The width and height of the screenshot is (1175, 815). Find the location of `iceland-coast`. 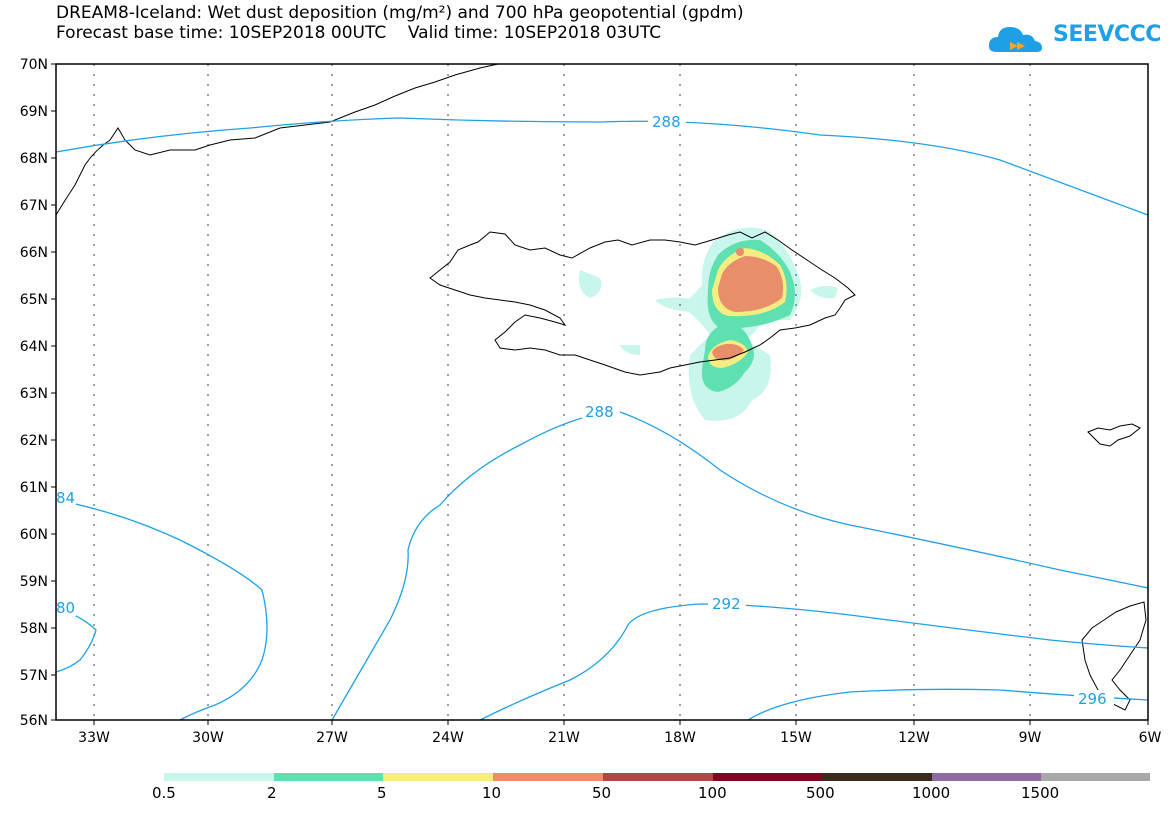

iceland-coast is located at coordinates (642, 303).